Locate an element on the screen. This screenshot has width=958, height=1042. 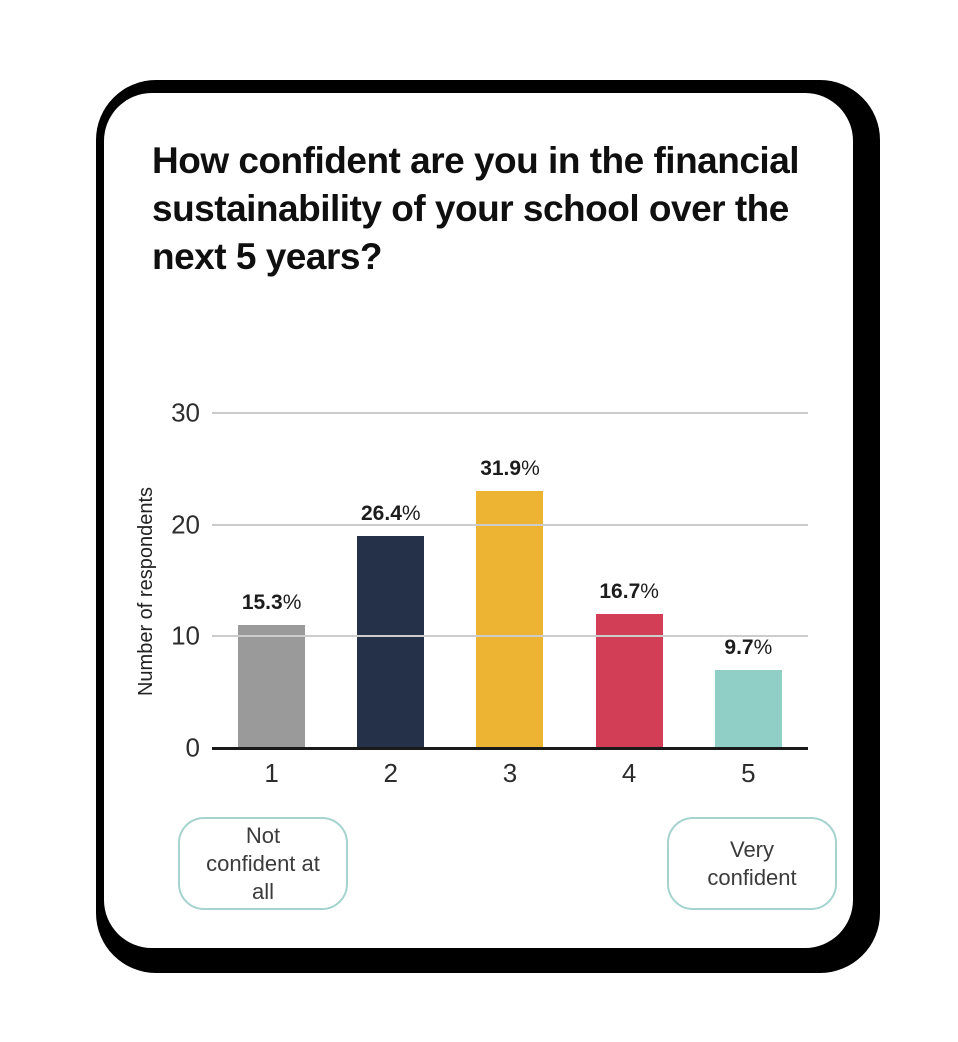
x-axis-line is located at coordinates (510, 748).